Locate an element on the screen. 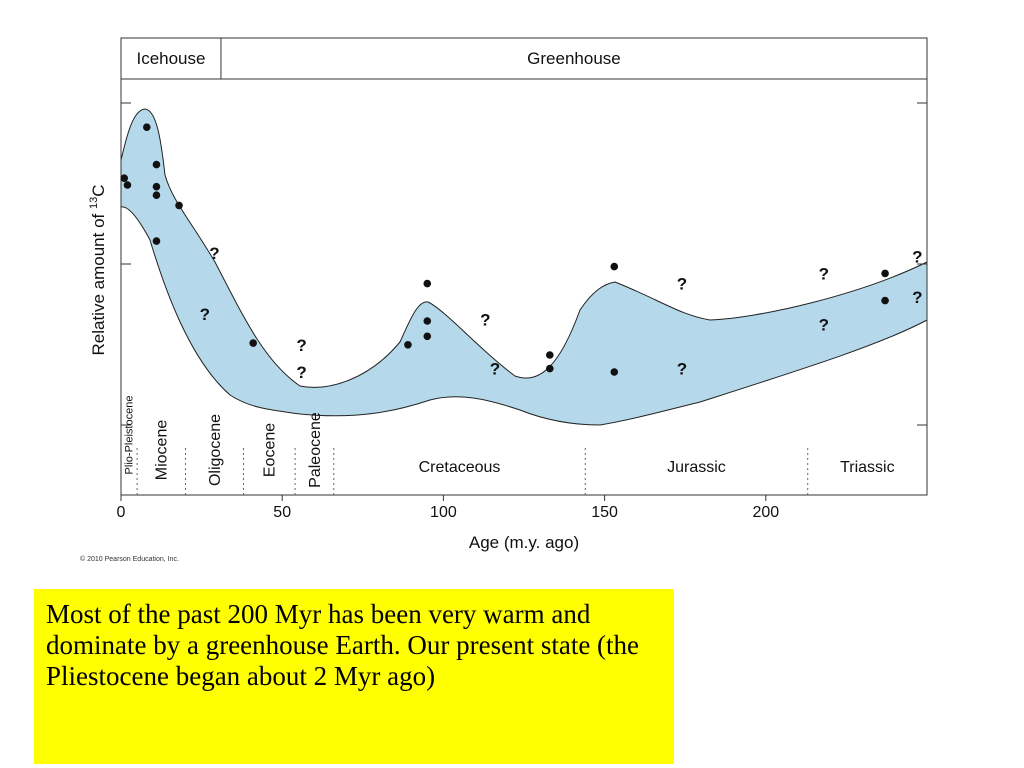 Image resolution: width=1024 pixels, height=768 pixels. copyright-notice: © 2010 Pearson Education, Inc. is located at coordinates (129, 559).